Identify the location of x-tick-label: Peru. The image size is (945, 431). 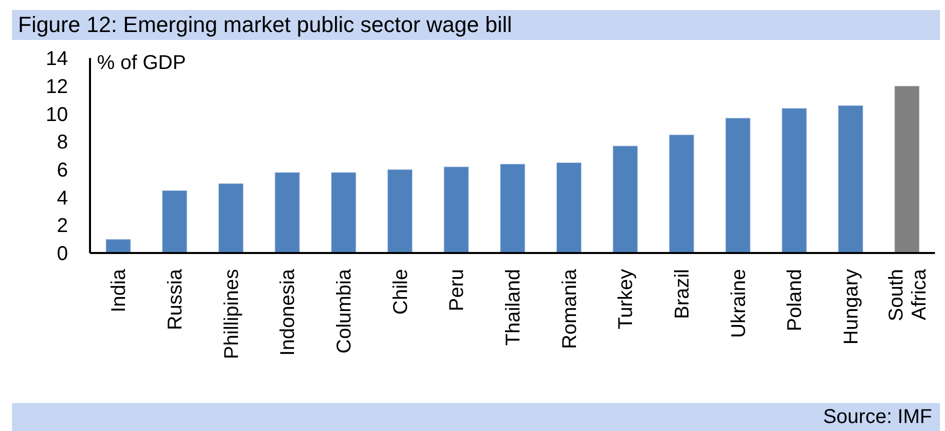
(457, 290).